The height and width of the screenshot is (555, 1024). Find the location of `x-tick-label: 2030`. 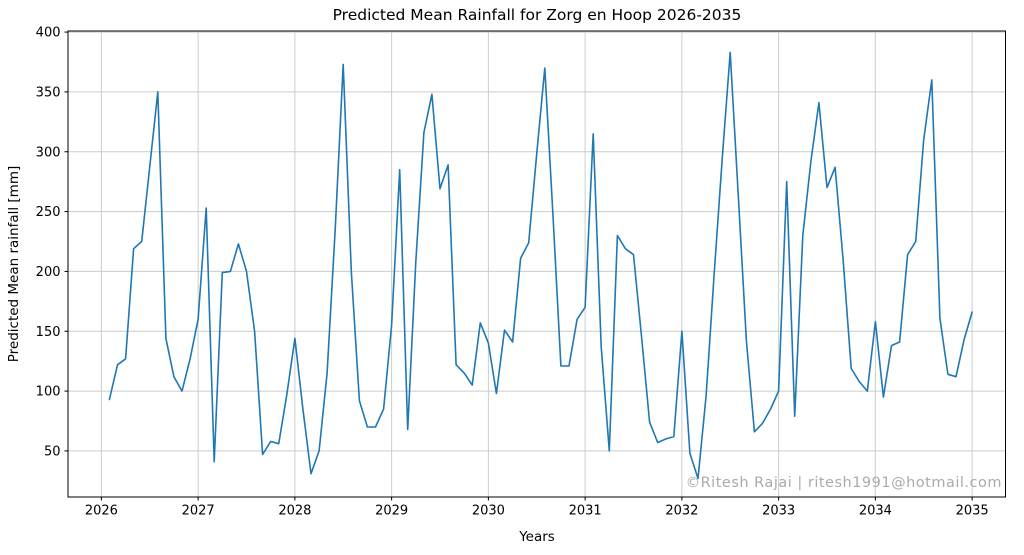

x-tick-label: 2030 is located at coordinates (488, 511).